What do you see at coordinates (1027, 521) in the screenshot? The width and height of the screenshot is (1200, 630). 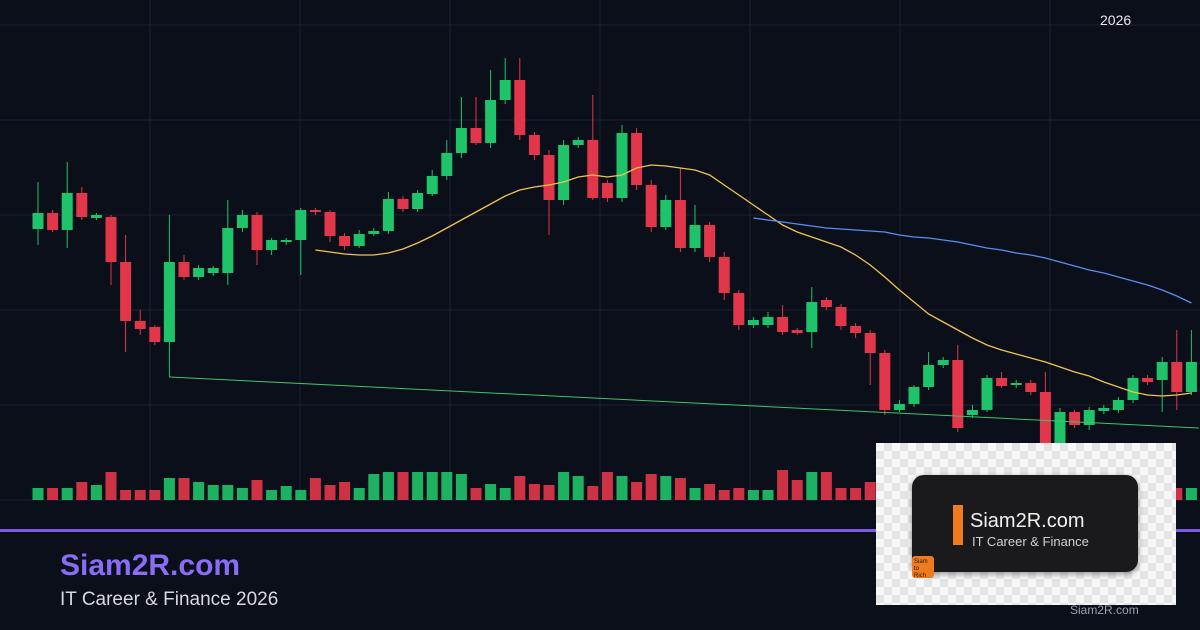 I see `logo-name: Siam2R.com` at bounding box center [1027, 521].